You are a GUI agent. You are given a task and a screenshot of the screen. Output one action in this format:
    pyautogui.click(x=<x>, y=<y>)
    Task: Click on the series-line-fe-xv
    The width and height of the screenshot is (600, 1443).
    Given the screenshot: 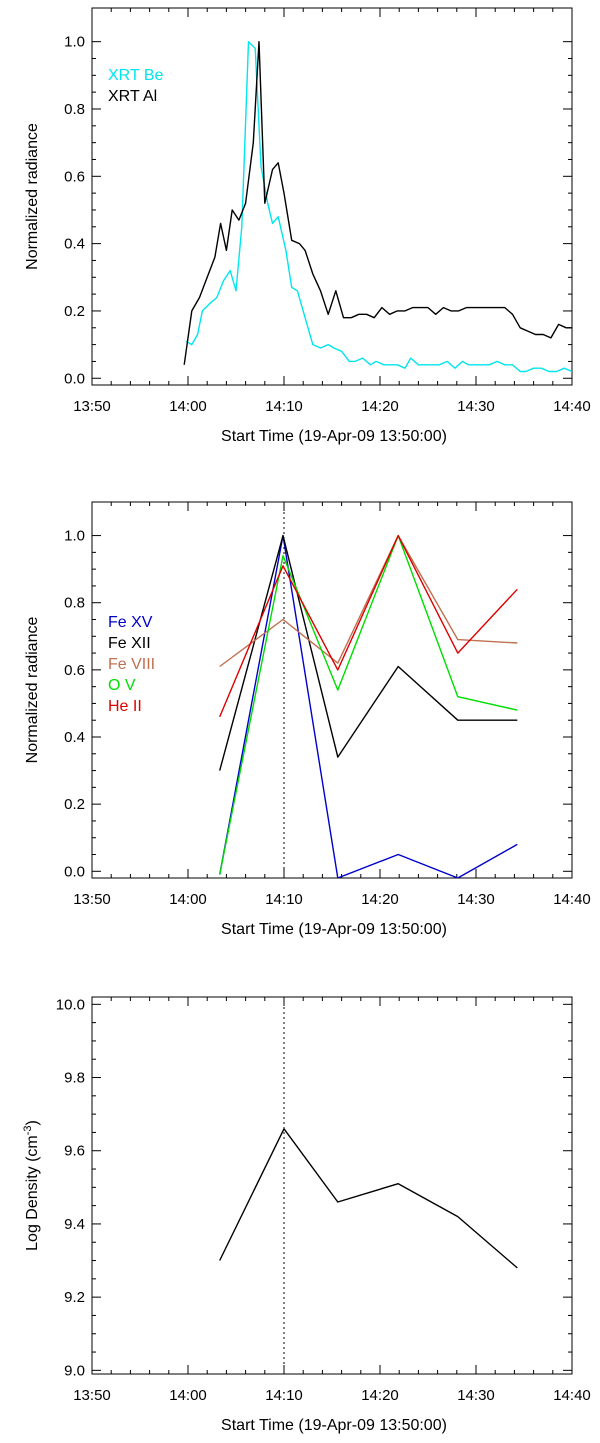 What is the action you would take?
    pyautogui.click(x=368, y=706)
    